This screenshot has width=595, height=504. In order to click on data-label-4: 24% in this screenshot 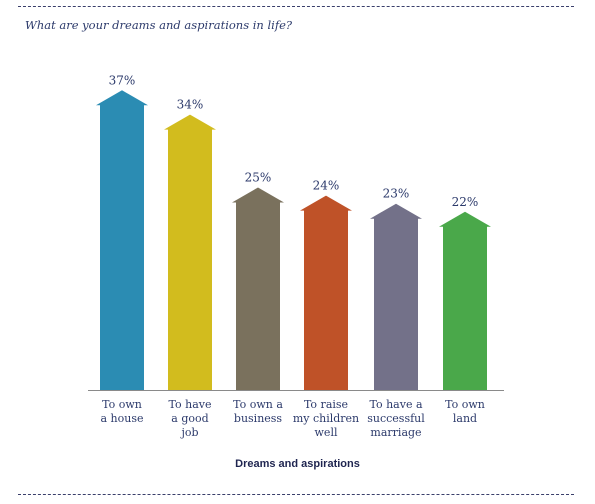, I will do `click(326, 186)`.